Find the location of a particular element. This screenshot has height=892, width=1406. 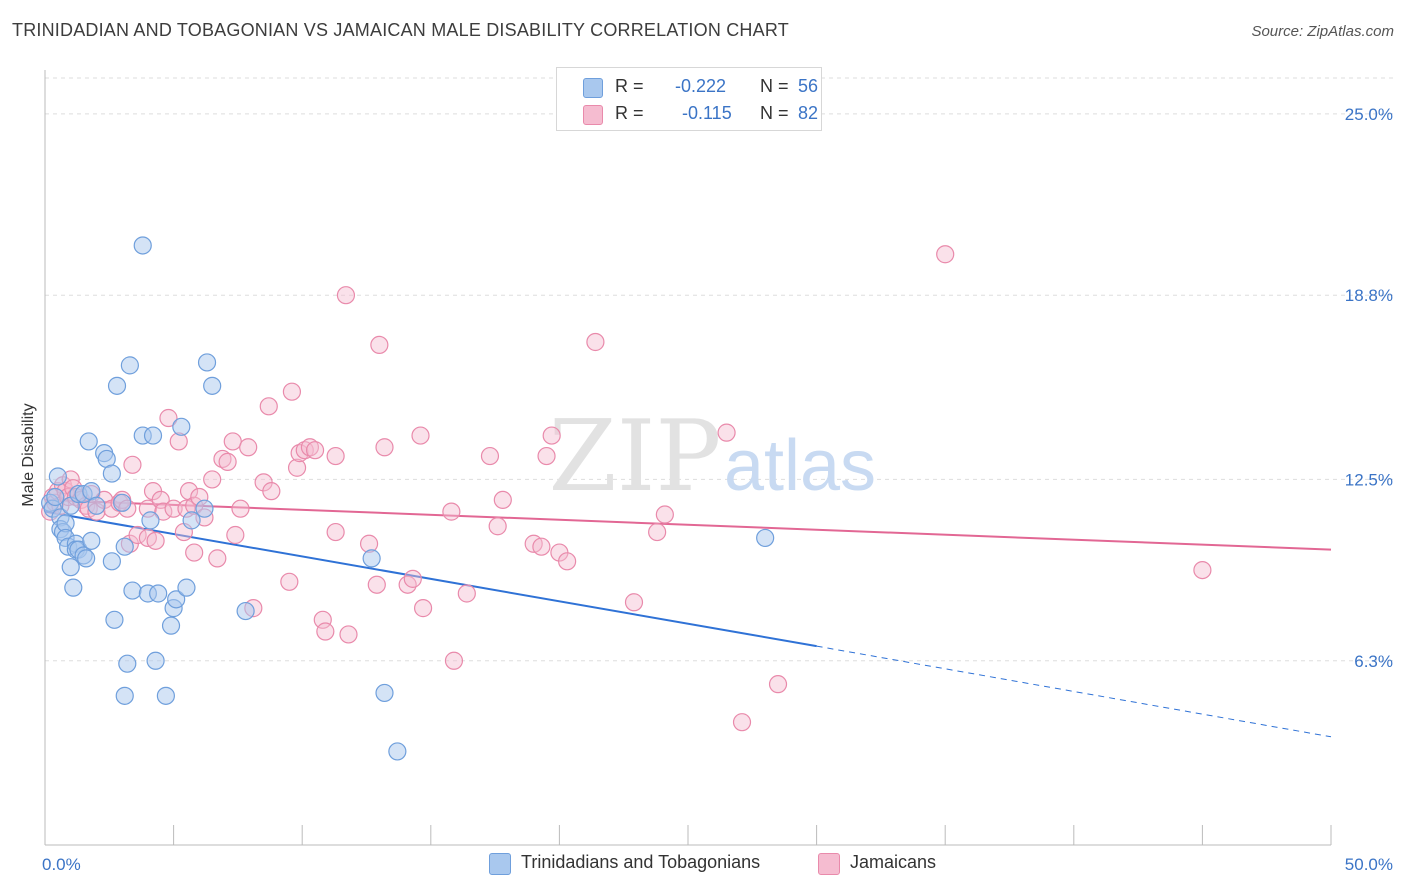

bottom-legend-label: Trinidadians and Tobagonians is located at coordinates (641, 862).